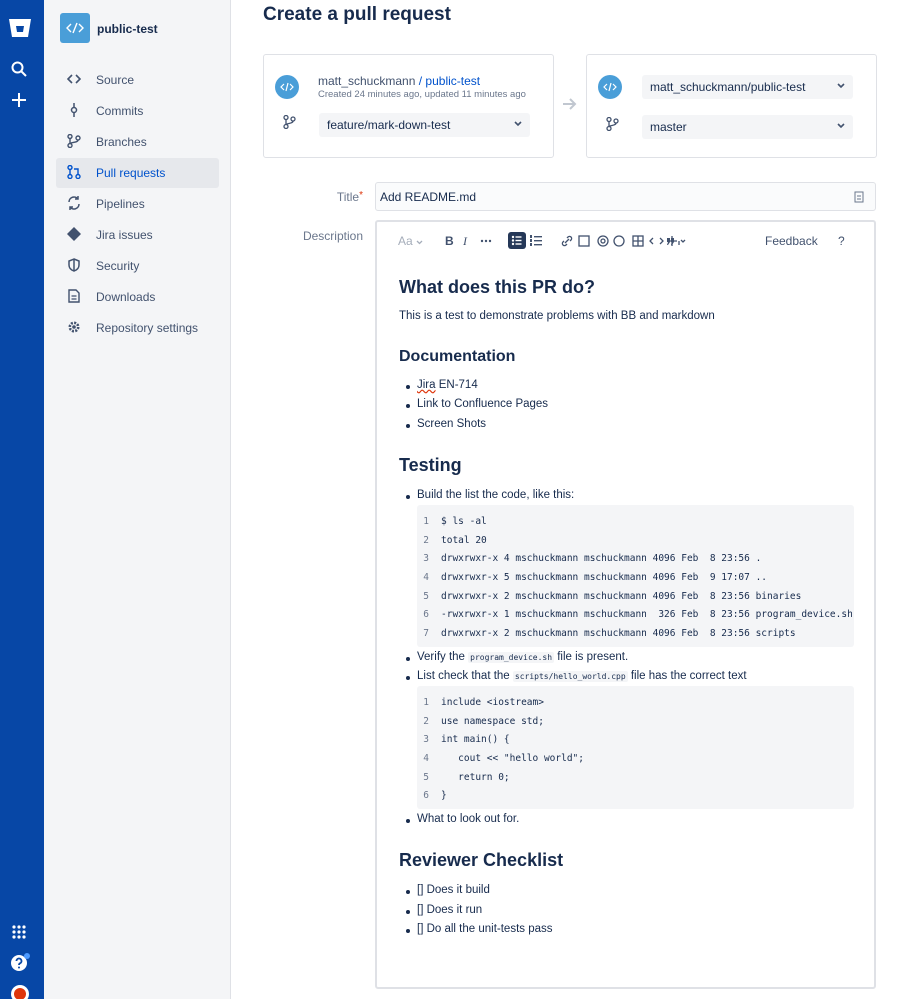 The image size is (916, 999). I want to click on nav-label: Downloads, so click(126, 297).